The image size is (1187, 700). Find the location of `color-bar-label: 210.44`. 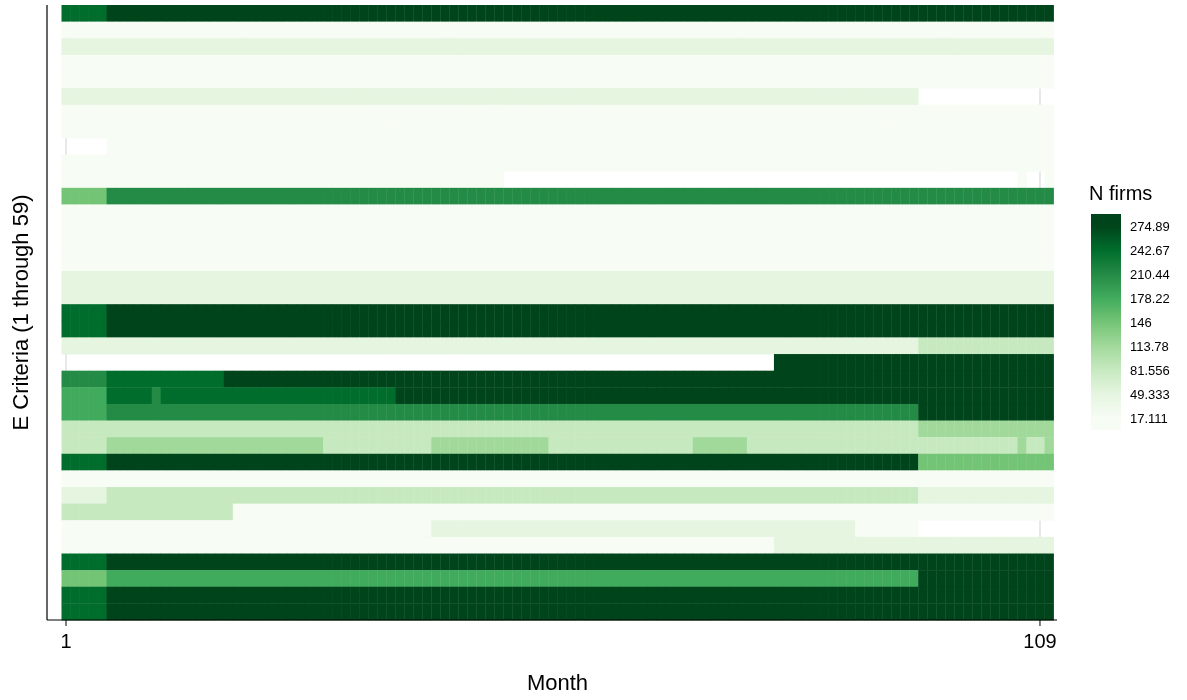

color-bar-label: 210.44 is located at coordinates (1150, 274).